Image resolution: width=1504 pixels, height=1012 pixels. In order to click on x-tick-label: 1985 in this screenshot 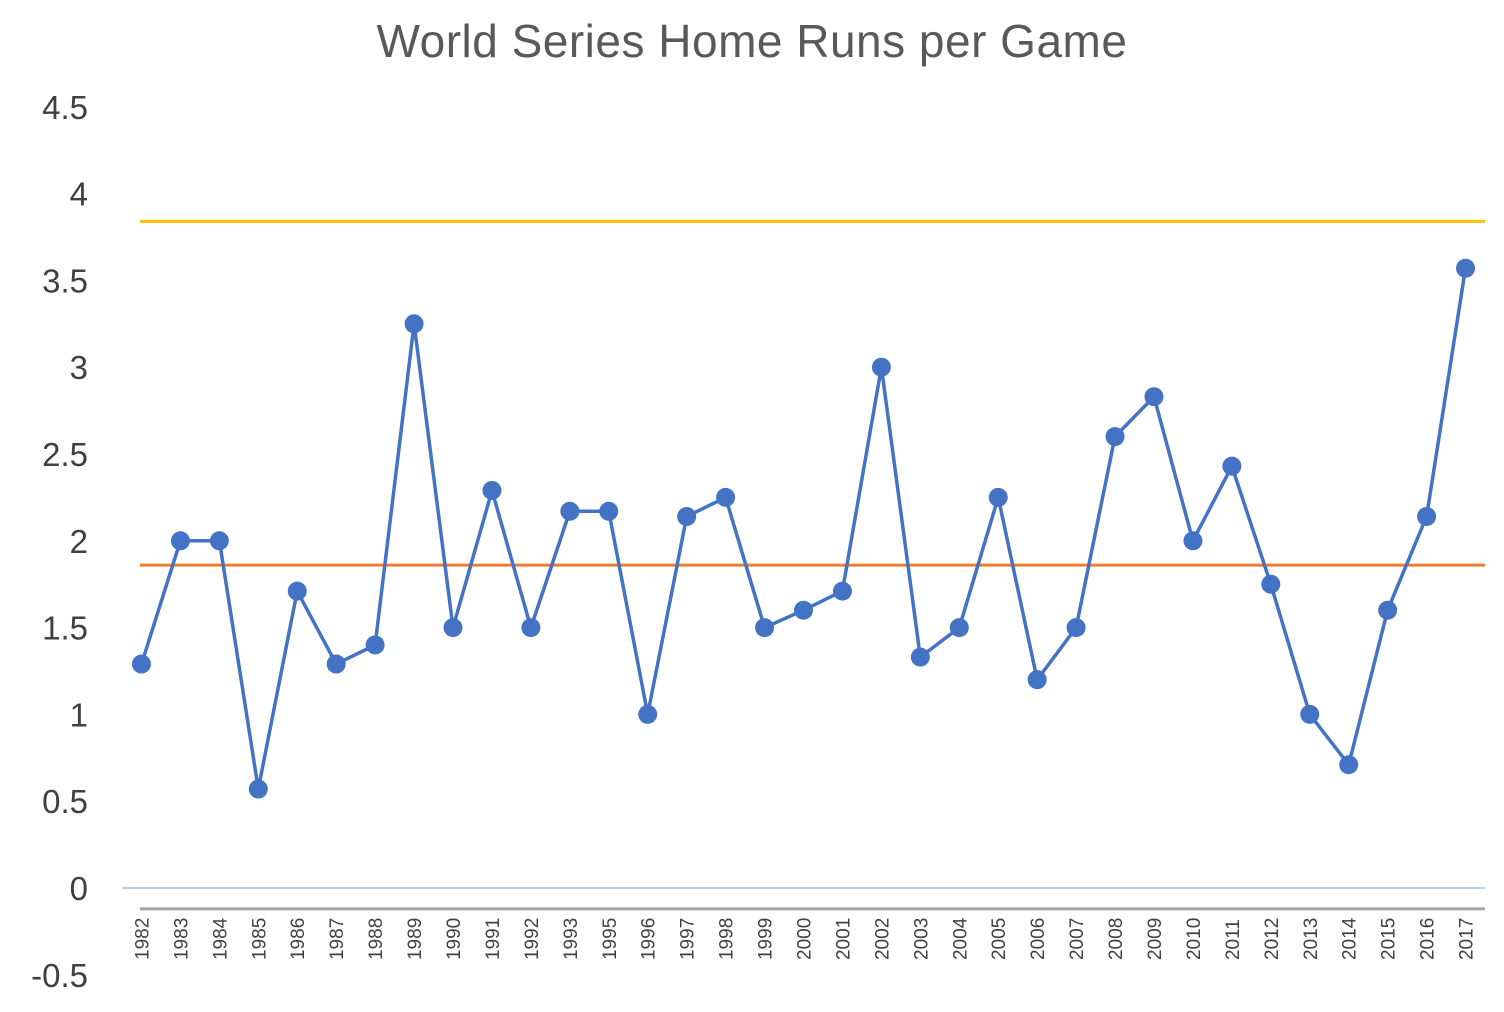, I will do `click(259, 939)`.